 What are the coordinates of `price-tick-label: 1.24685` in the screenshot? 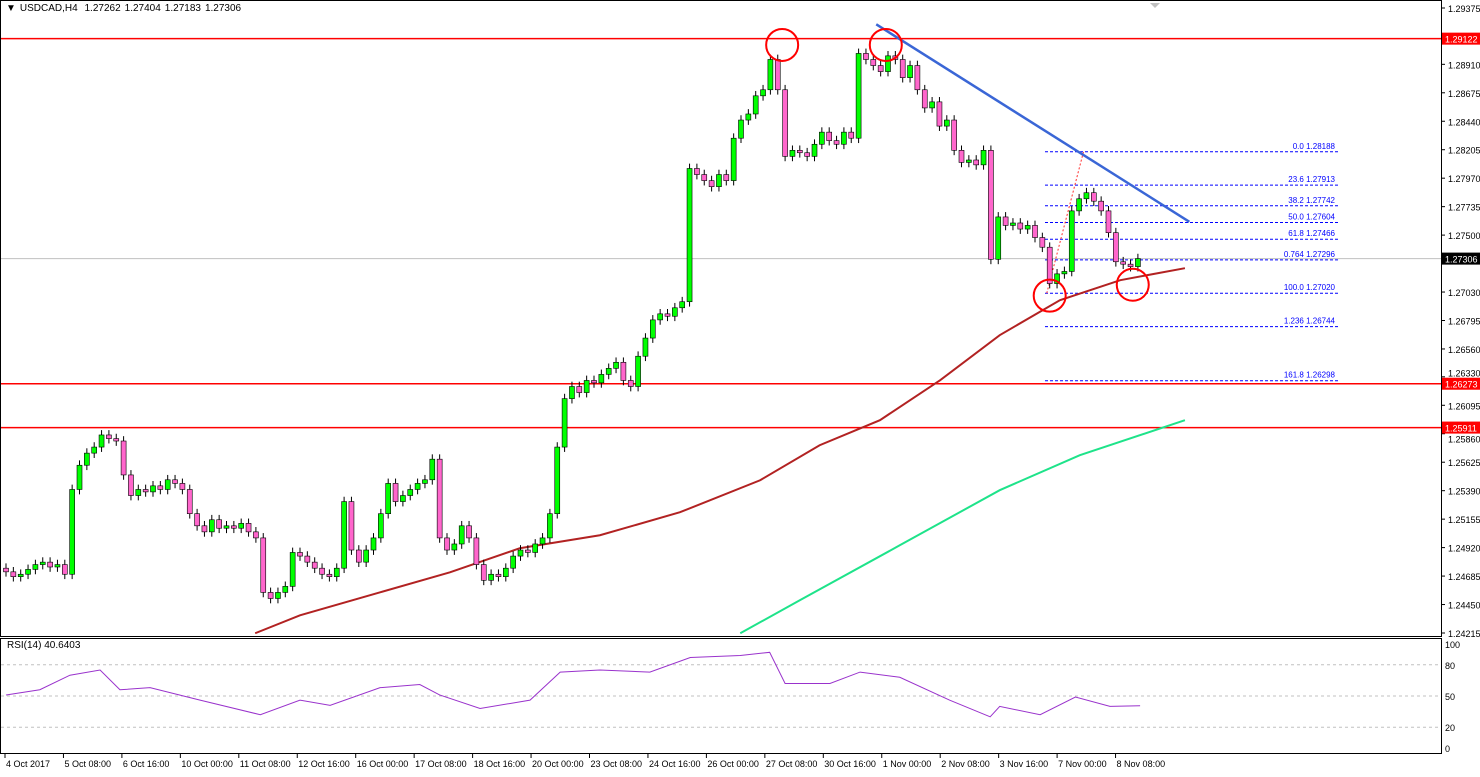 It's located at (1464, 577).